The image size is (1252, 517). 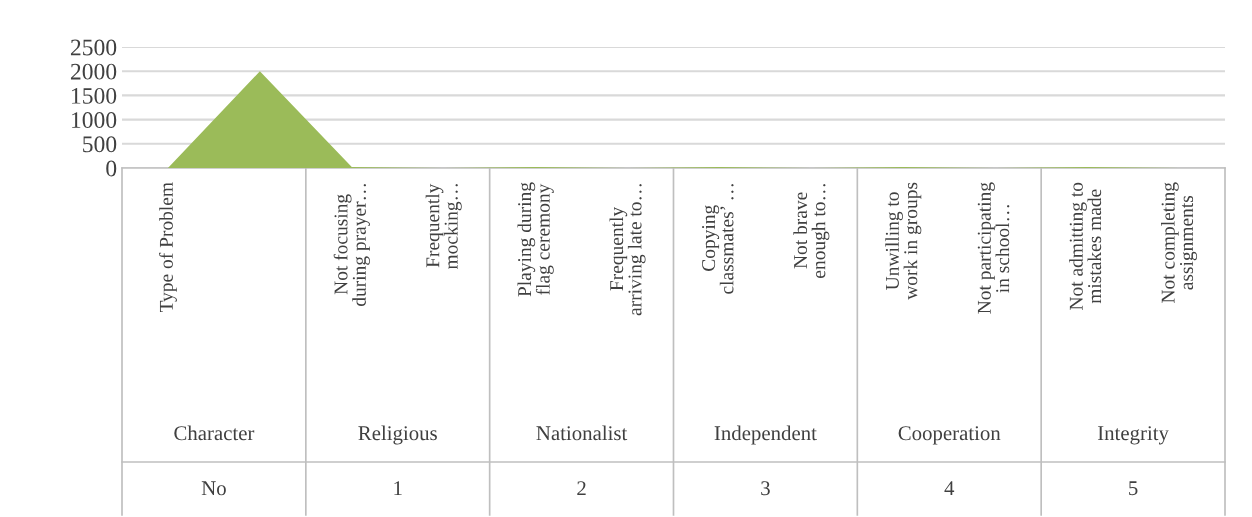 I want to click on y-tick-label: 1000, so click(x=94, y=120).